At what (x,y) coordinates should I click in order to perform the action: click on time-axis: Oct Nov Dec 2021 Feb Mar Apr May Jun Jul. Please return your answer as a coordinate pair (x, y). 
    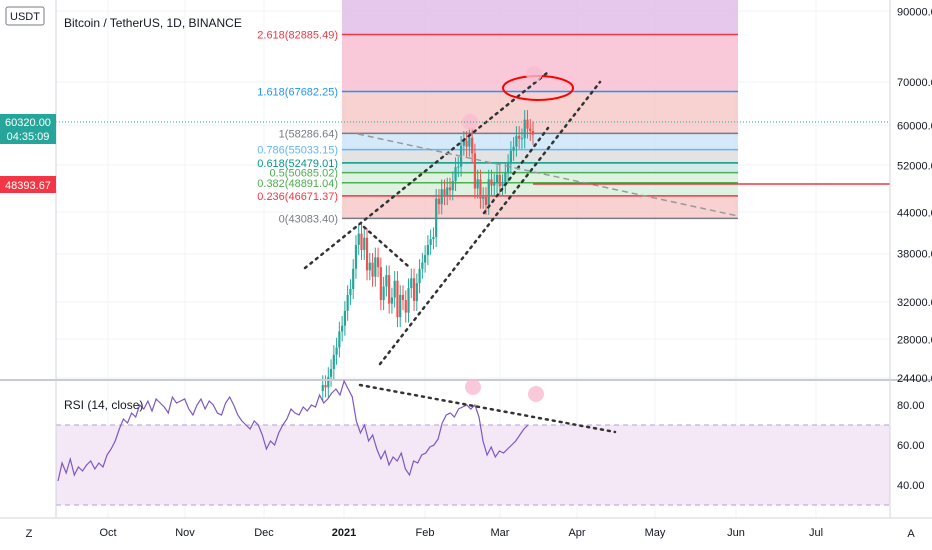
    Looking at the image, I should click on (461, 533).